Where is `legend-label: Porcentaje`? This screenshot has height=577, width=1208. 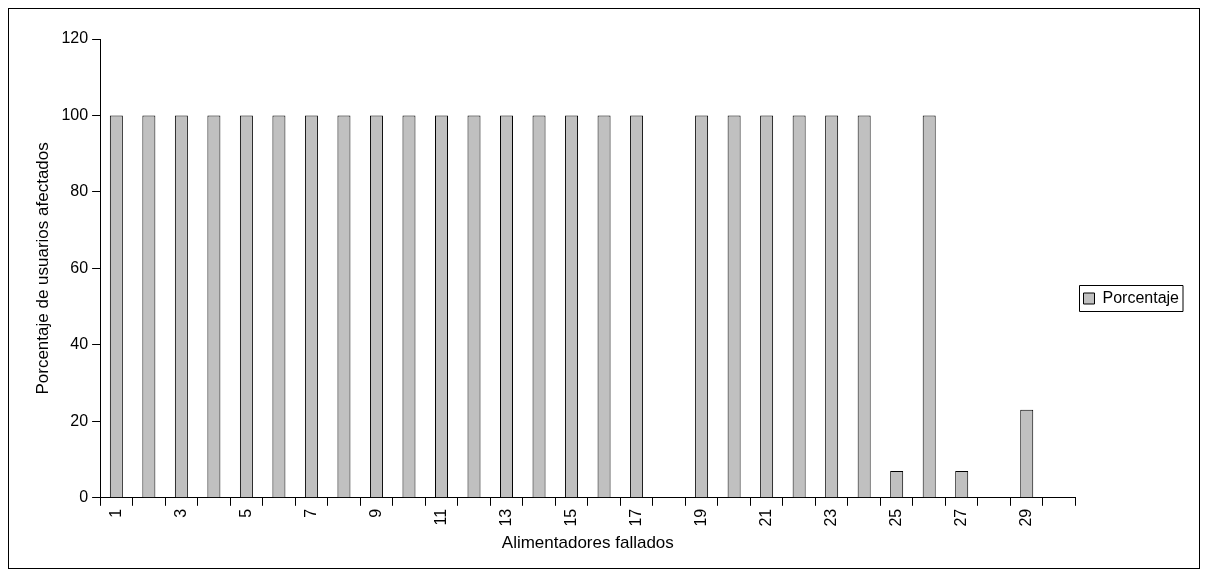 legend-label: Porcentaje is located at coordinates (1141, 297).